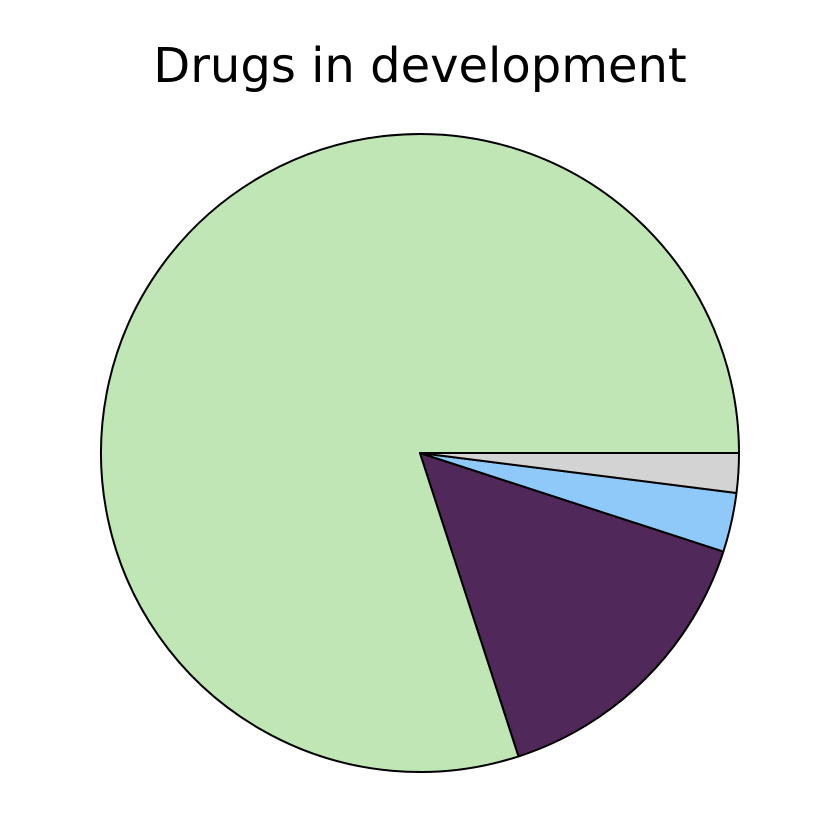 Image resolution: width=840 pixels, height=840 pixels. I want to click on chart-title: Drugs in development, so click(420, 66).